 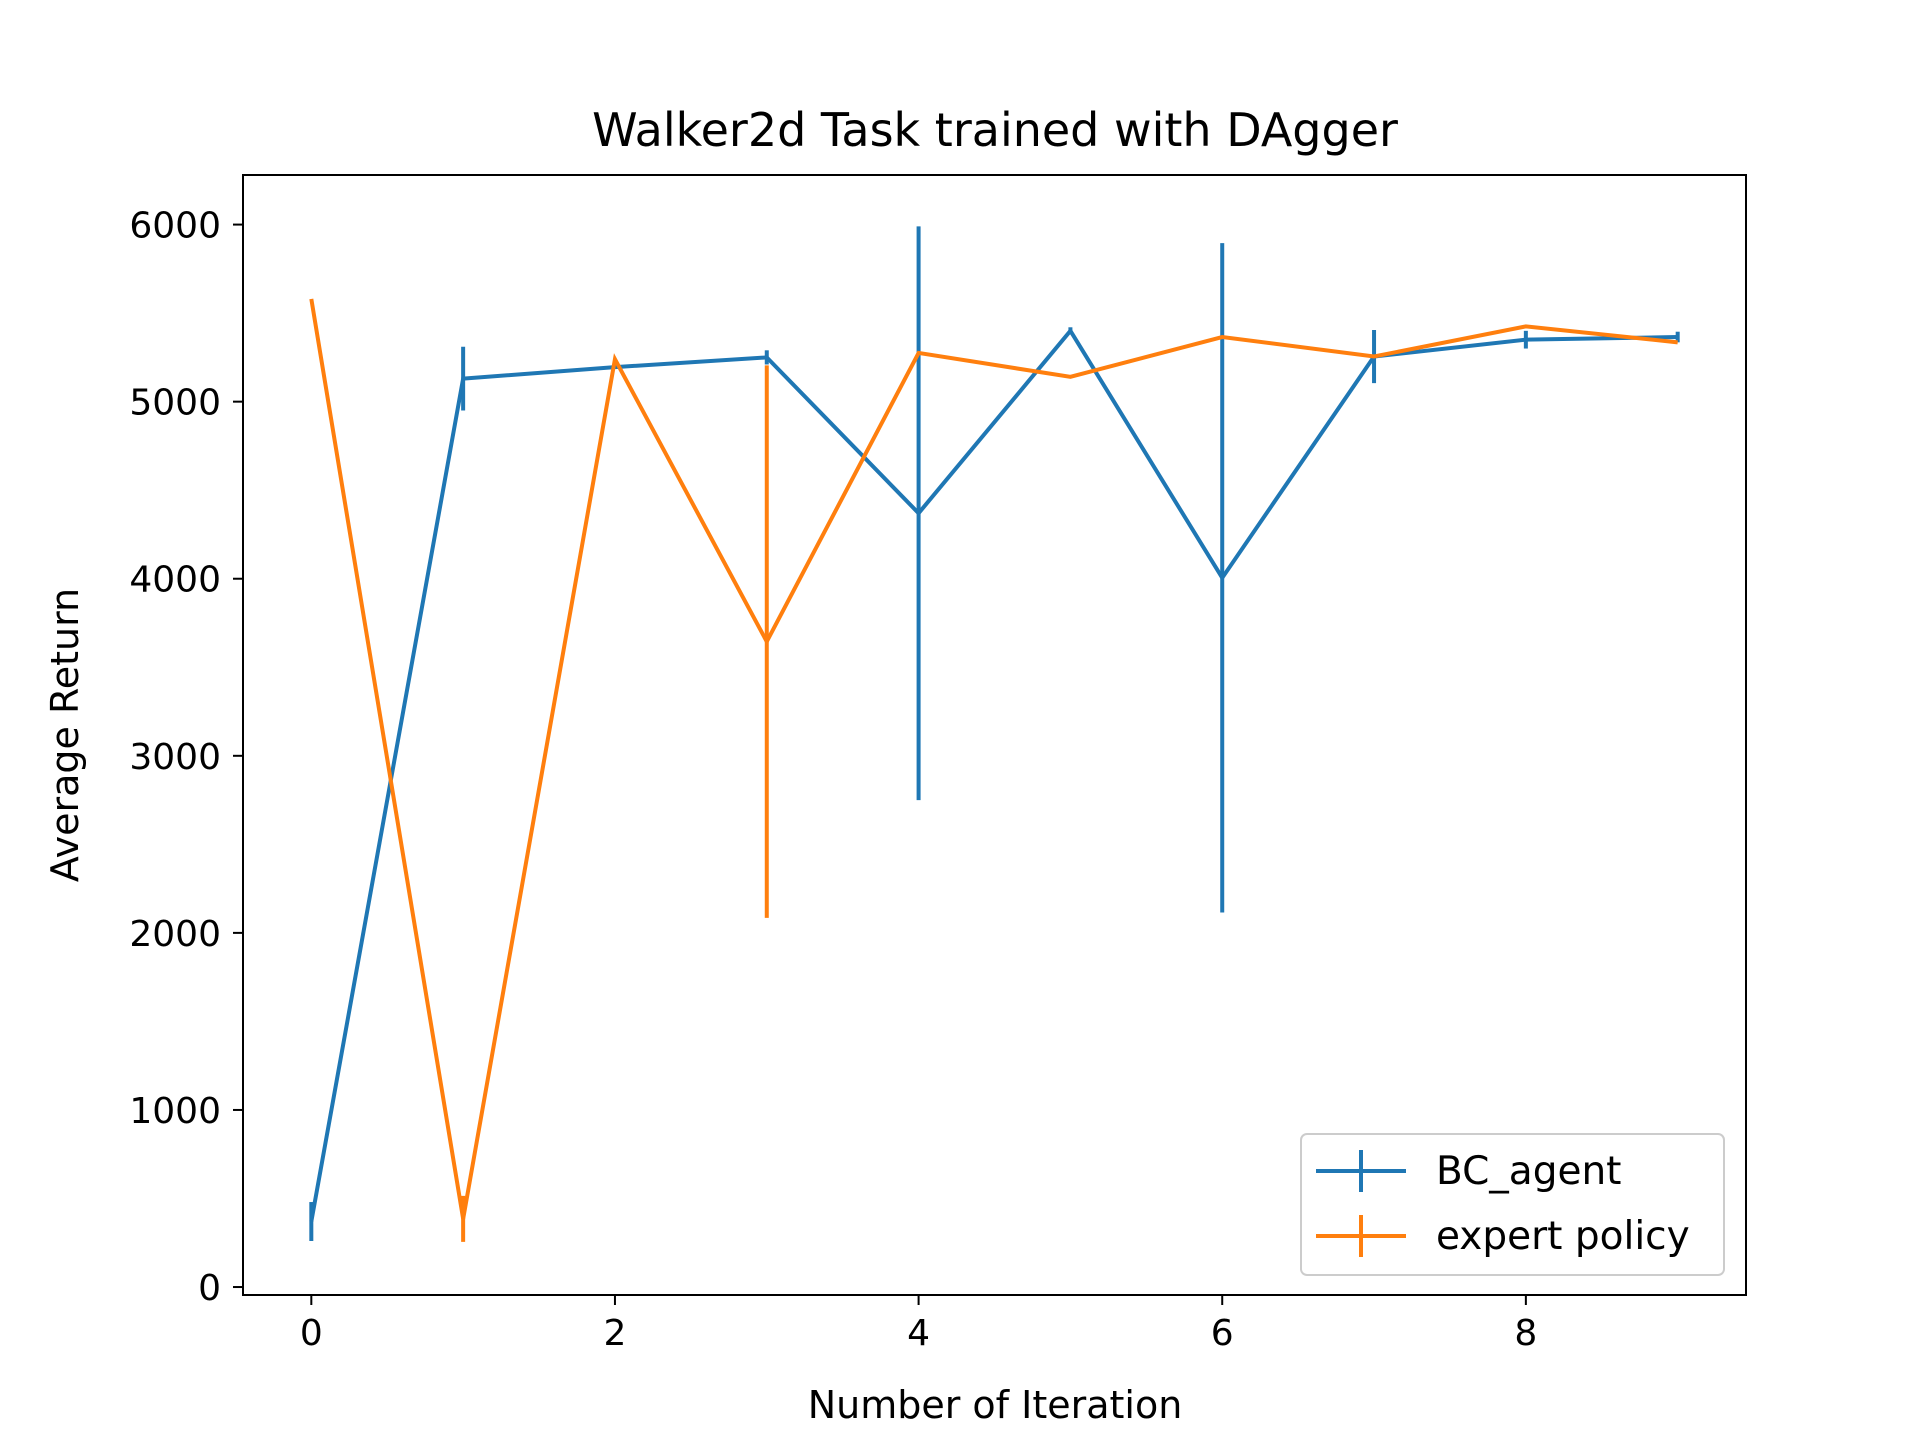 I want to click on legend: BC_agent expert policy, so click(x=1512, y=1204).